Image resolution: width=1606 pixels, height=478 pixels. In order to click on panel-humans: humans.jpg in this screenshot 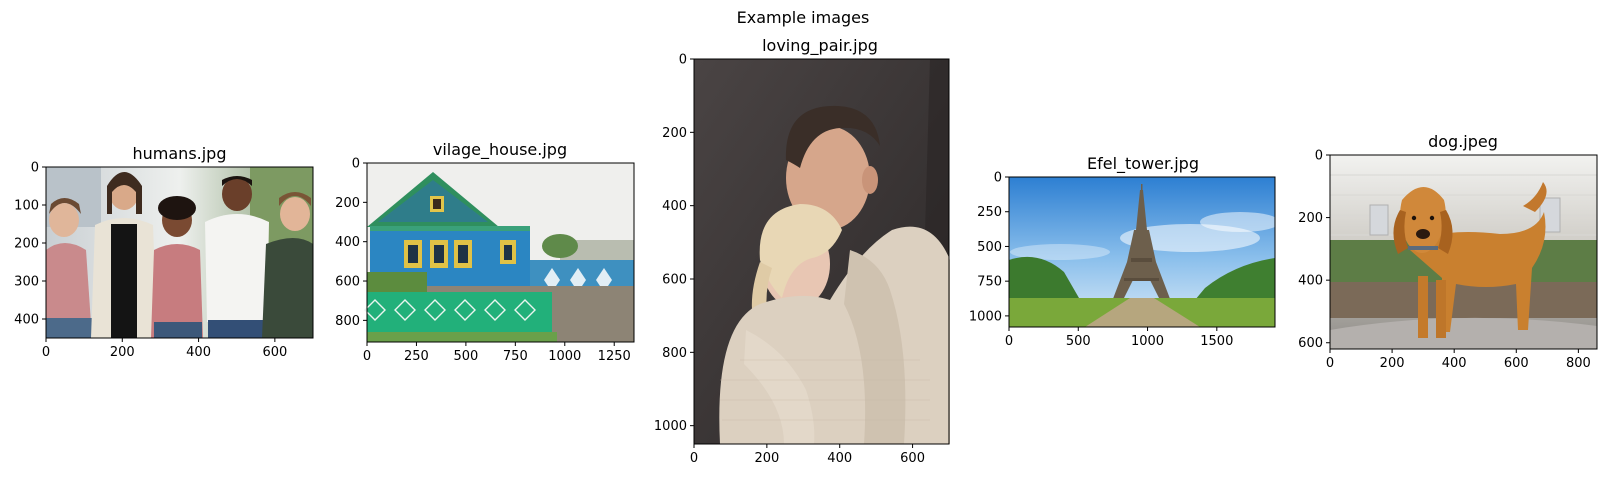, I will do `click(164, 252)`.